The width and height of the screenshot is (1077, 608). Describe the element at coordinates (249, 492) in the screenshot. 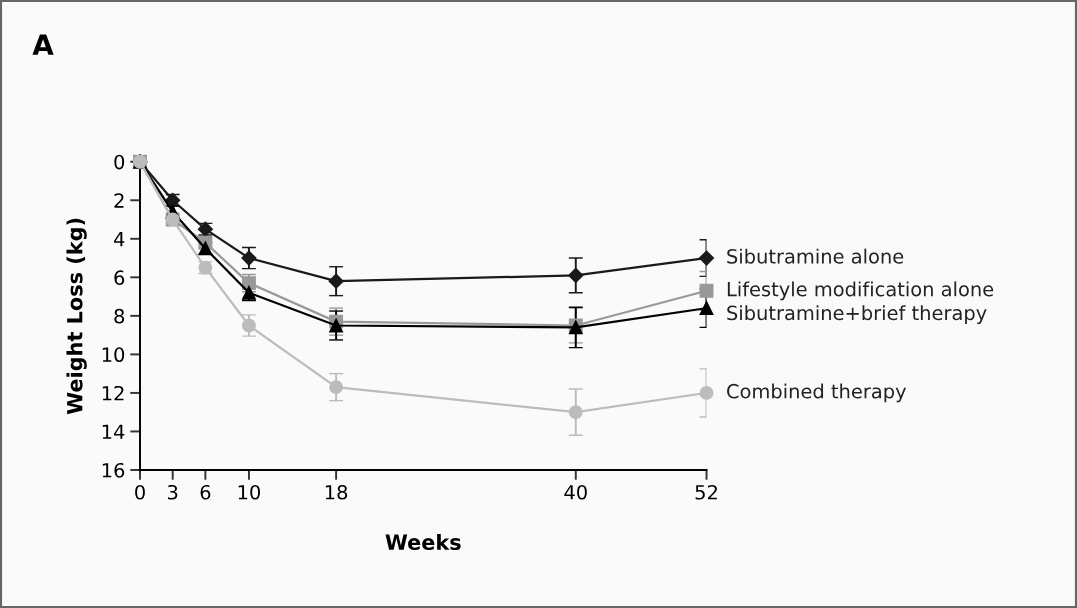

I see `x-tick-label: 10` at that location.